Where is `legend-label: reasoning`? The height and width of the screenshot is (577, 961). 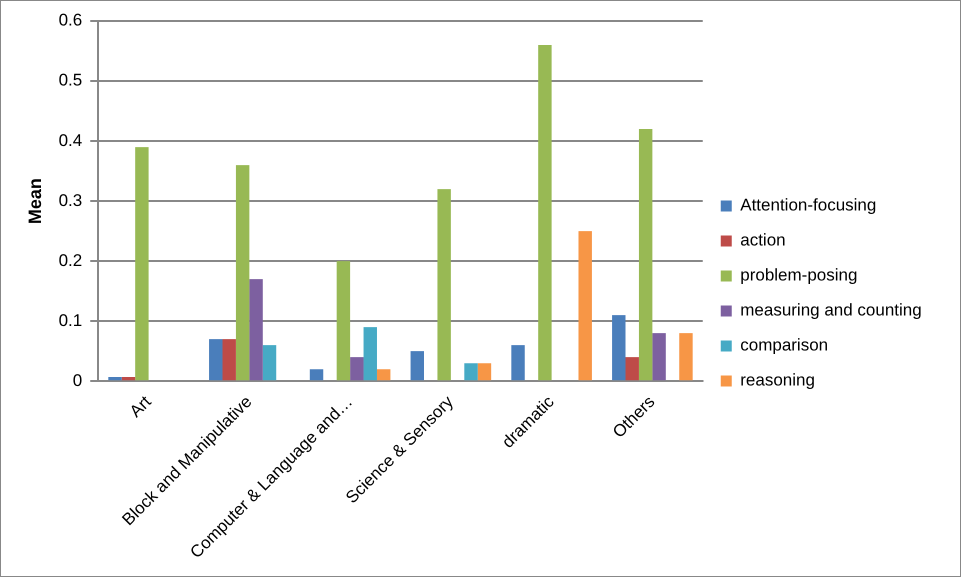 legend-label: reasoning is located at coordinates (777, 380).